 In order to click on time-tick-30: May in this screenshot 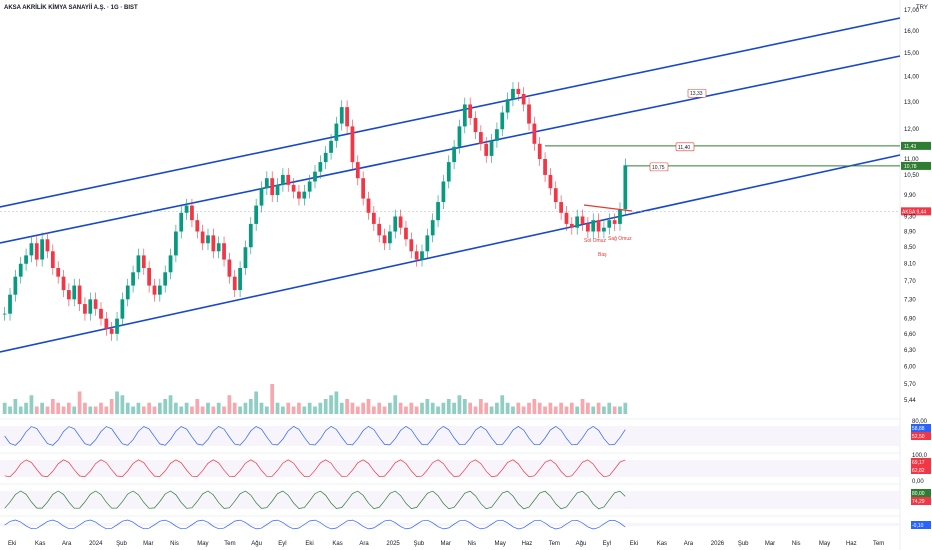, I will do `click(824, 544)`.